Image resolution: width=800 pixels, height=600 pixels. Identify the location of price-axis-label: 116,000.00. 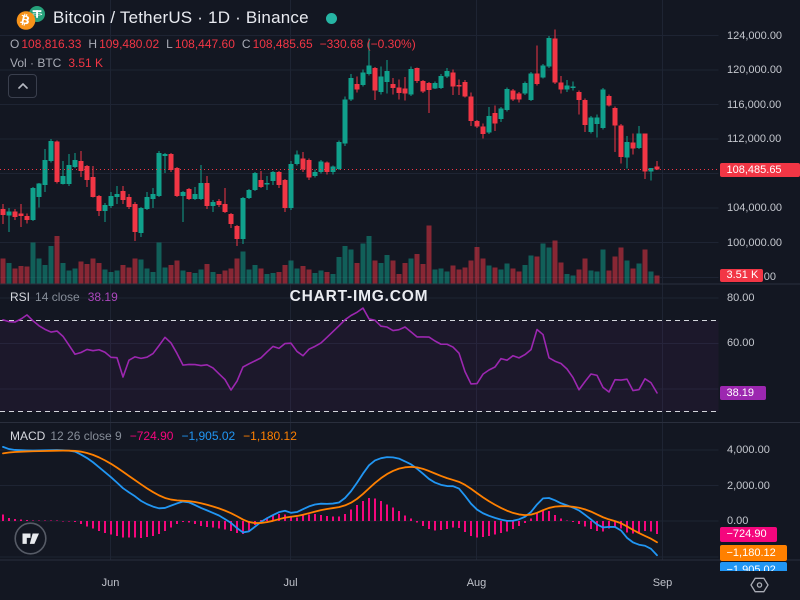
(754, 104).